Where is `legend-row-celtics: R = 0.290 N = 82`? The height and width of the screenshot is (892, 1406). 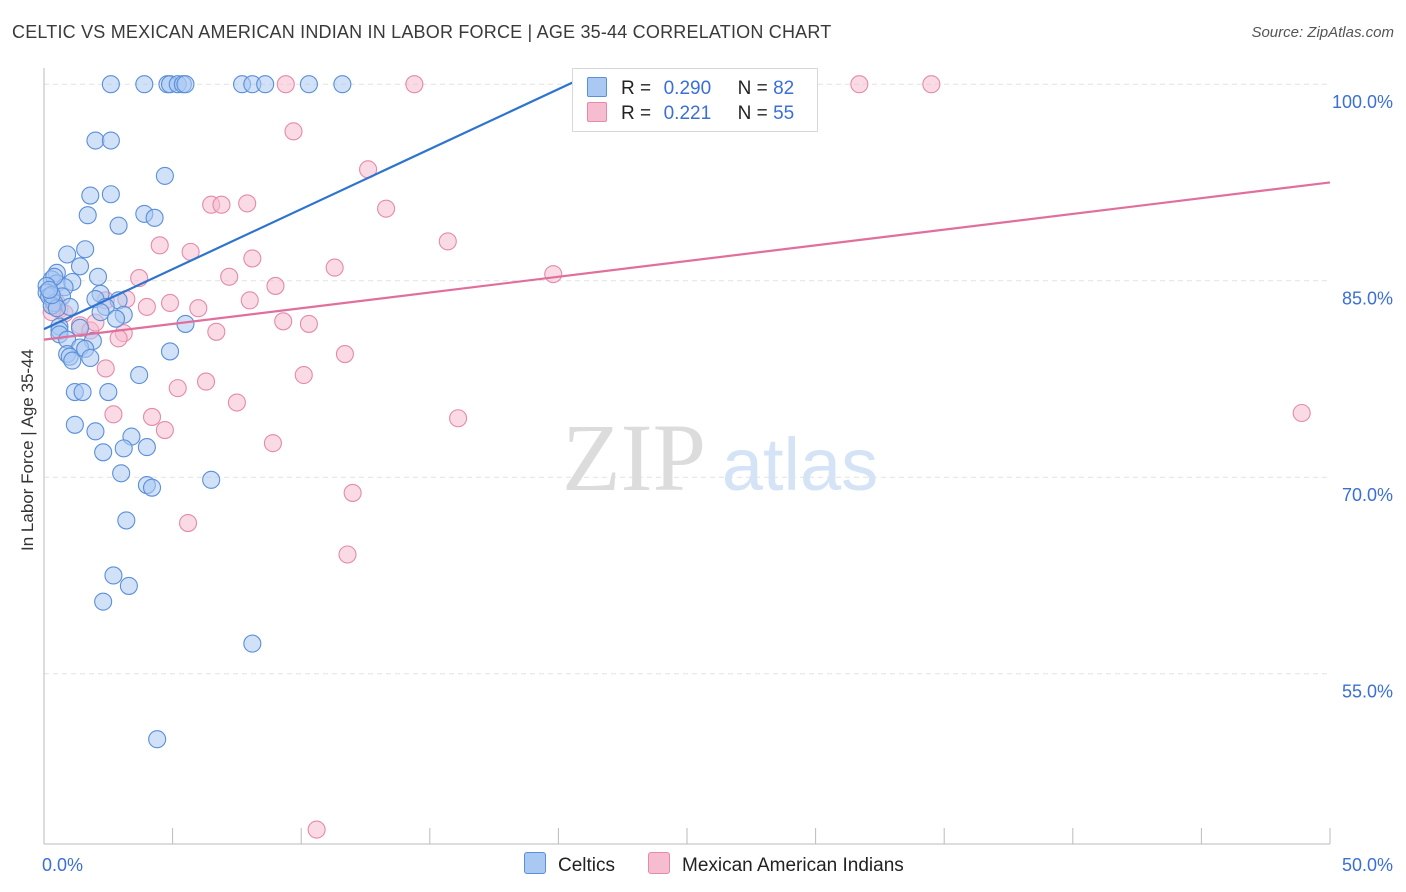 legend-row-celtics: R = 0.290 N = 82 is located at coordinates (690, 89).